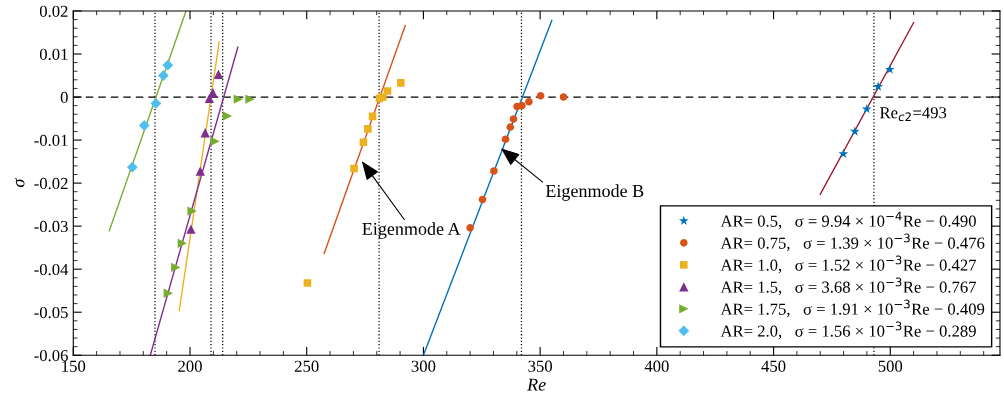 This screenshot has height=406, width=1004. I want to click on y-tick-label: -0.02, so click(51, 183).